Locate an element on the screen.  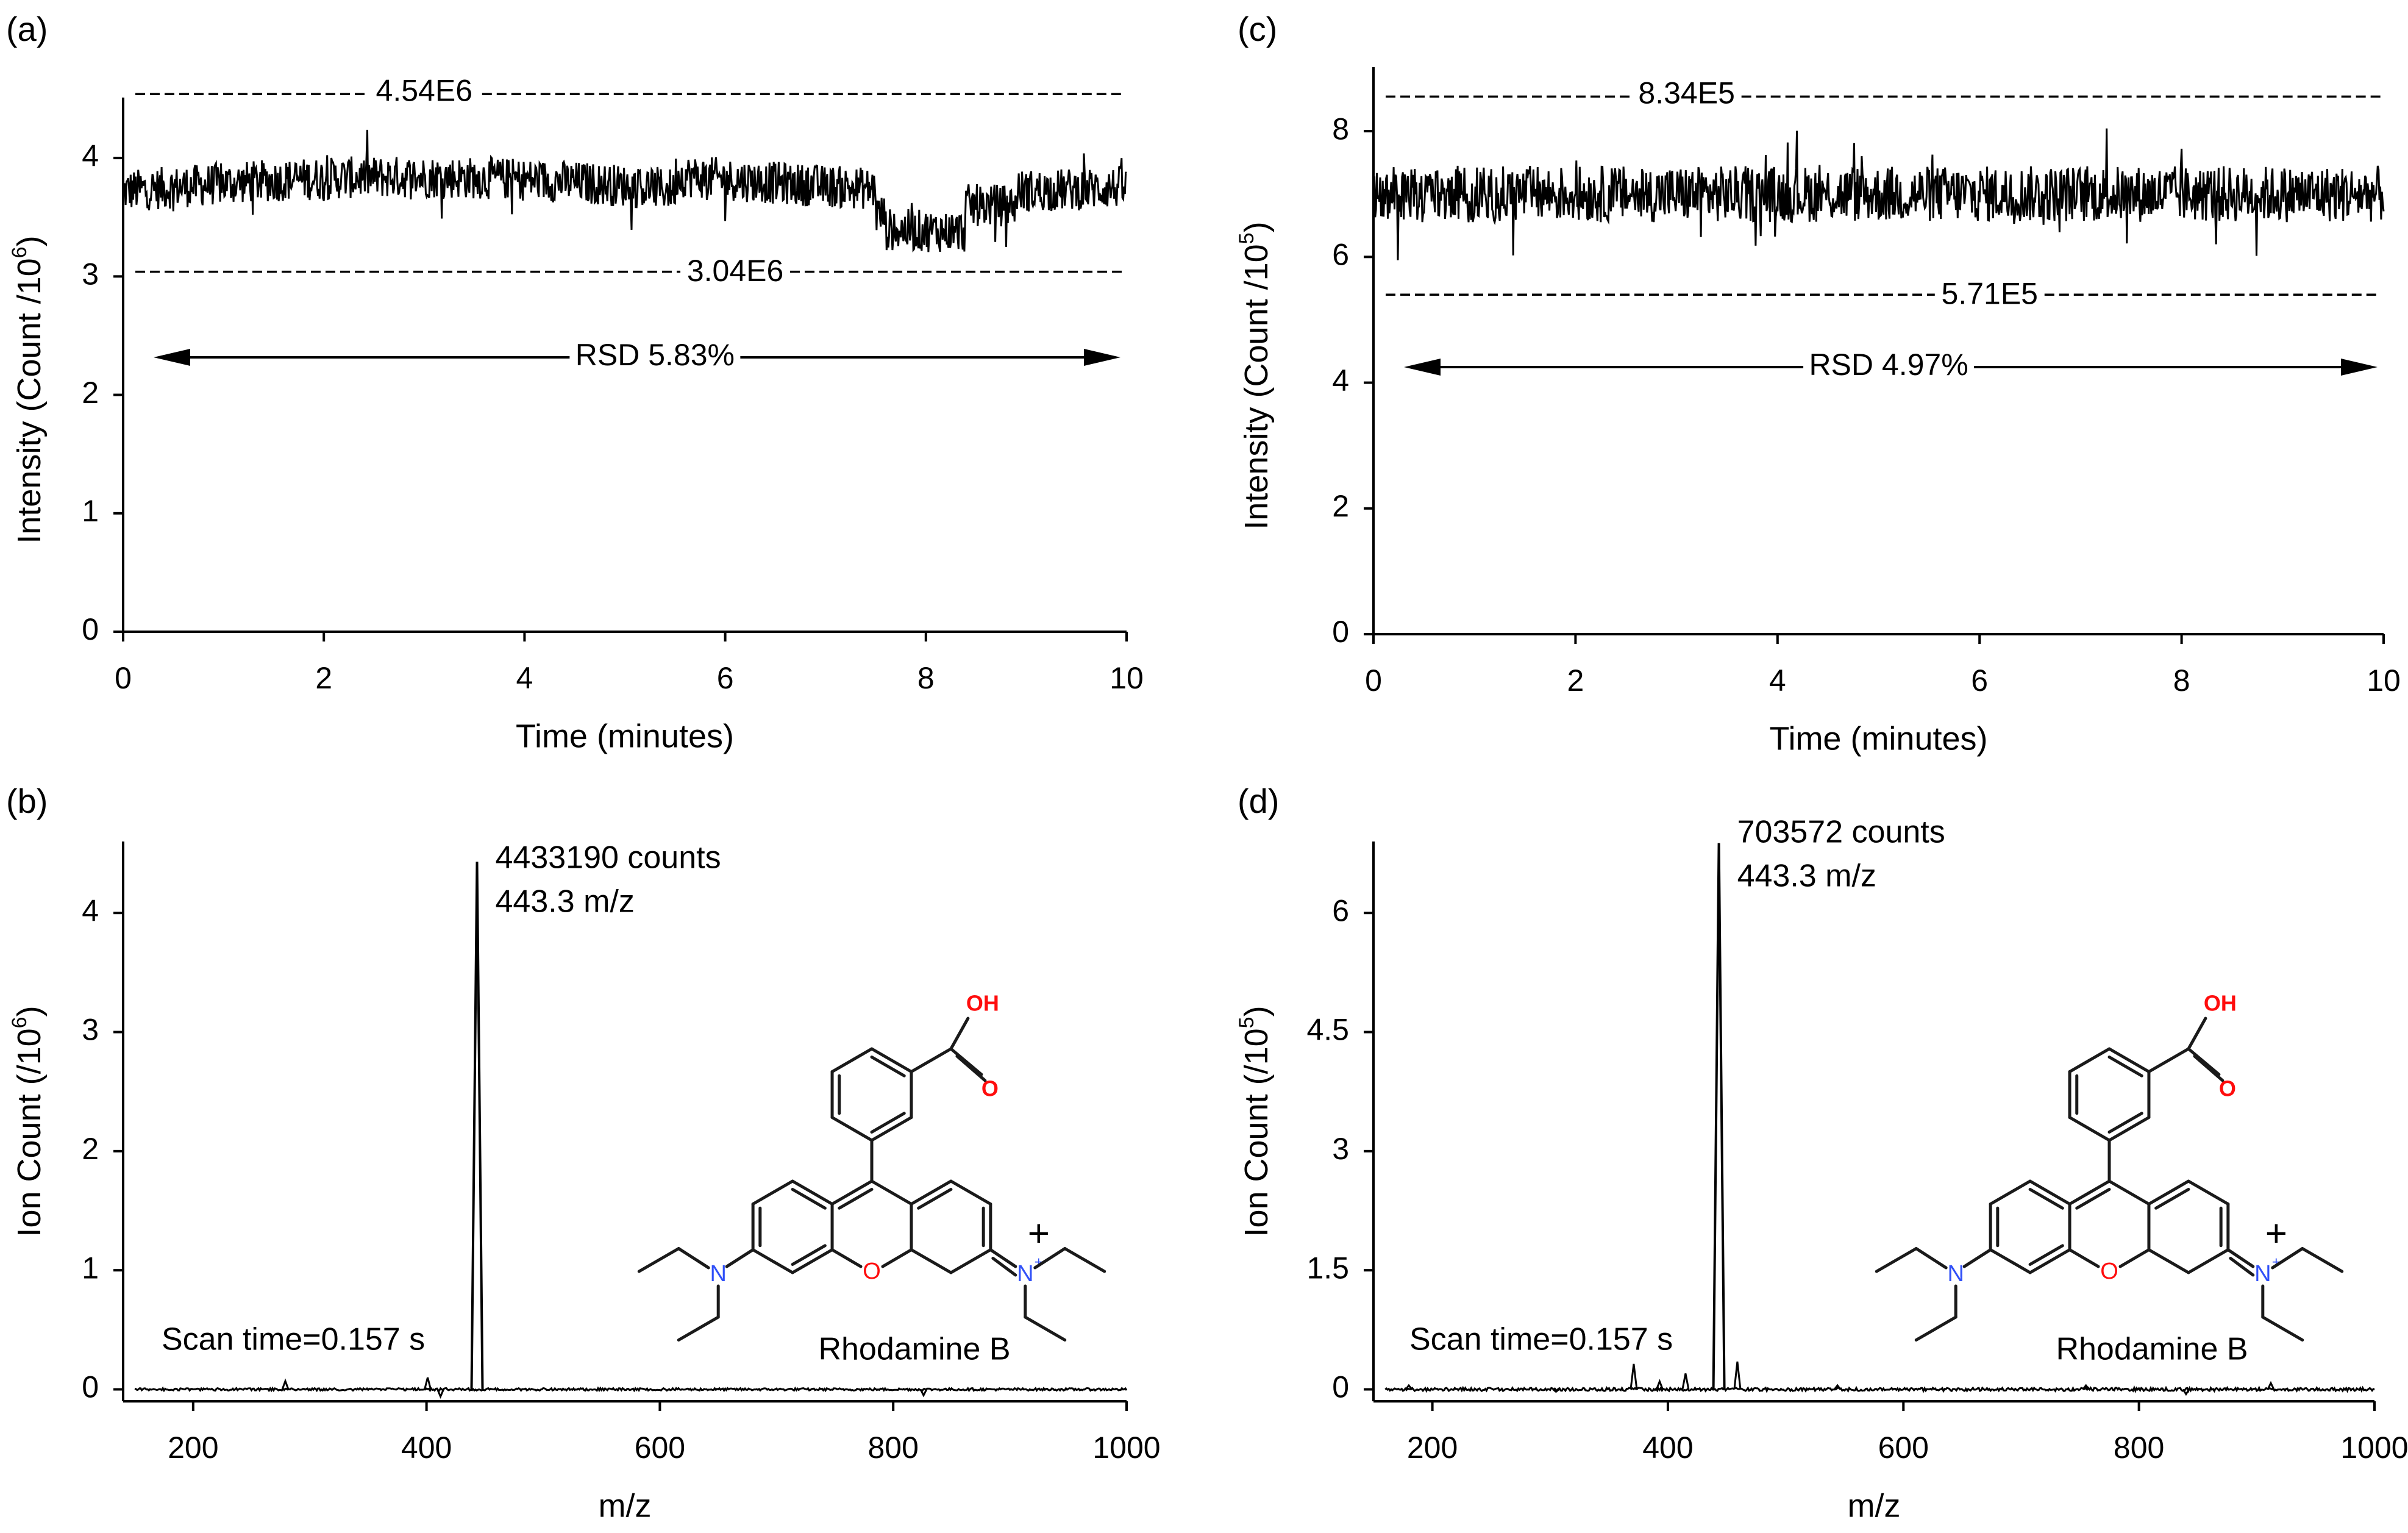
panel-label: (c) is located at coordinates (1257, 29).